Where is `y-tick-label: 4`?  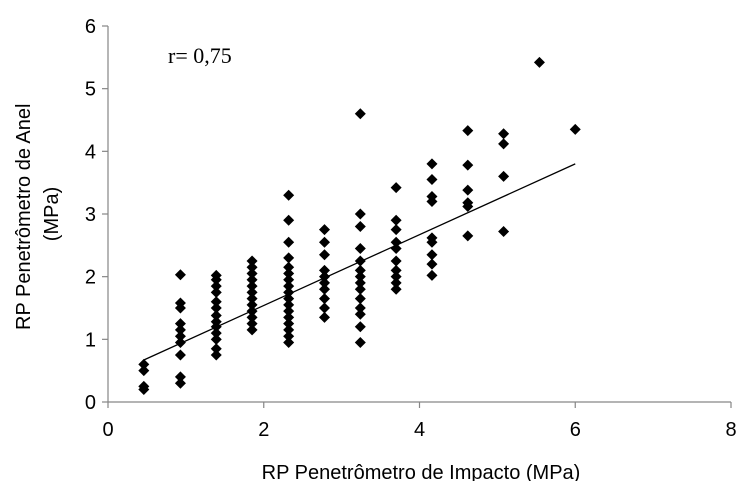
y-tick-label: 4 is located at coordinates (90, 152).